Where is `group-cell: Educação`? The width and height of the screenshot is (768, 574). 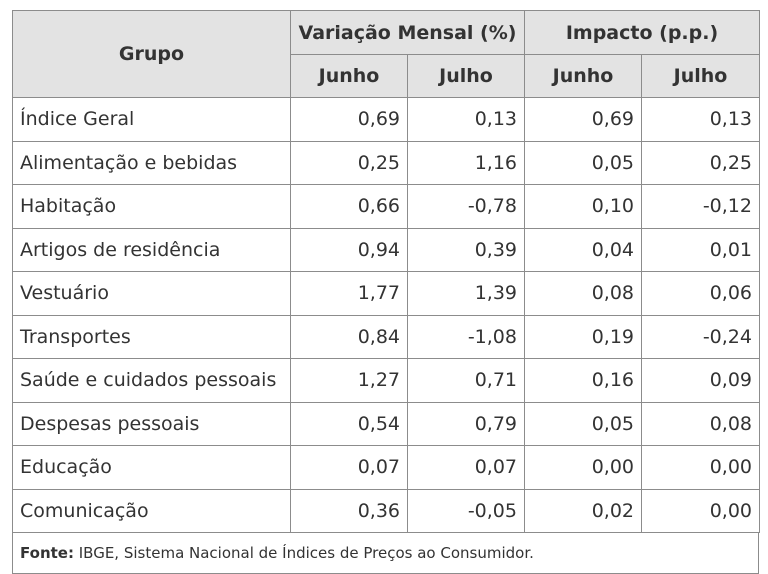 group-cell: Educação is located at coordinates (151, 467).